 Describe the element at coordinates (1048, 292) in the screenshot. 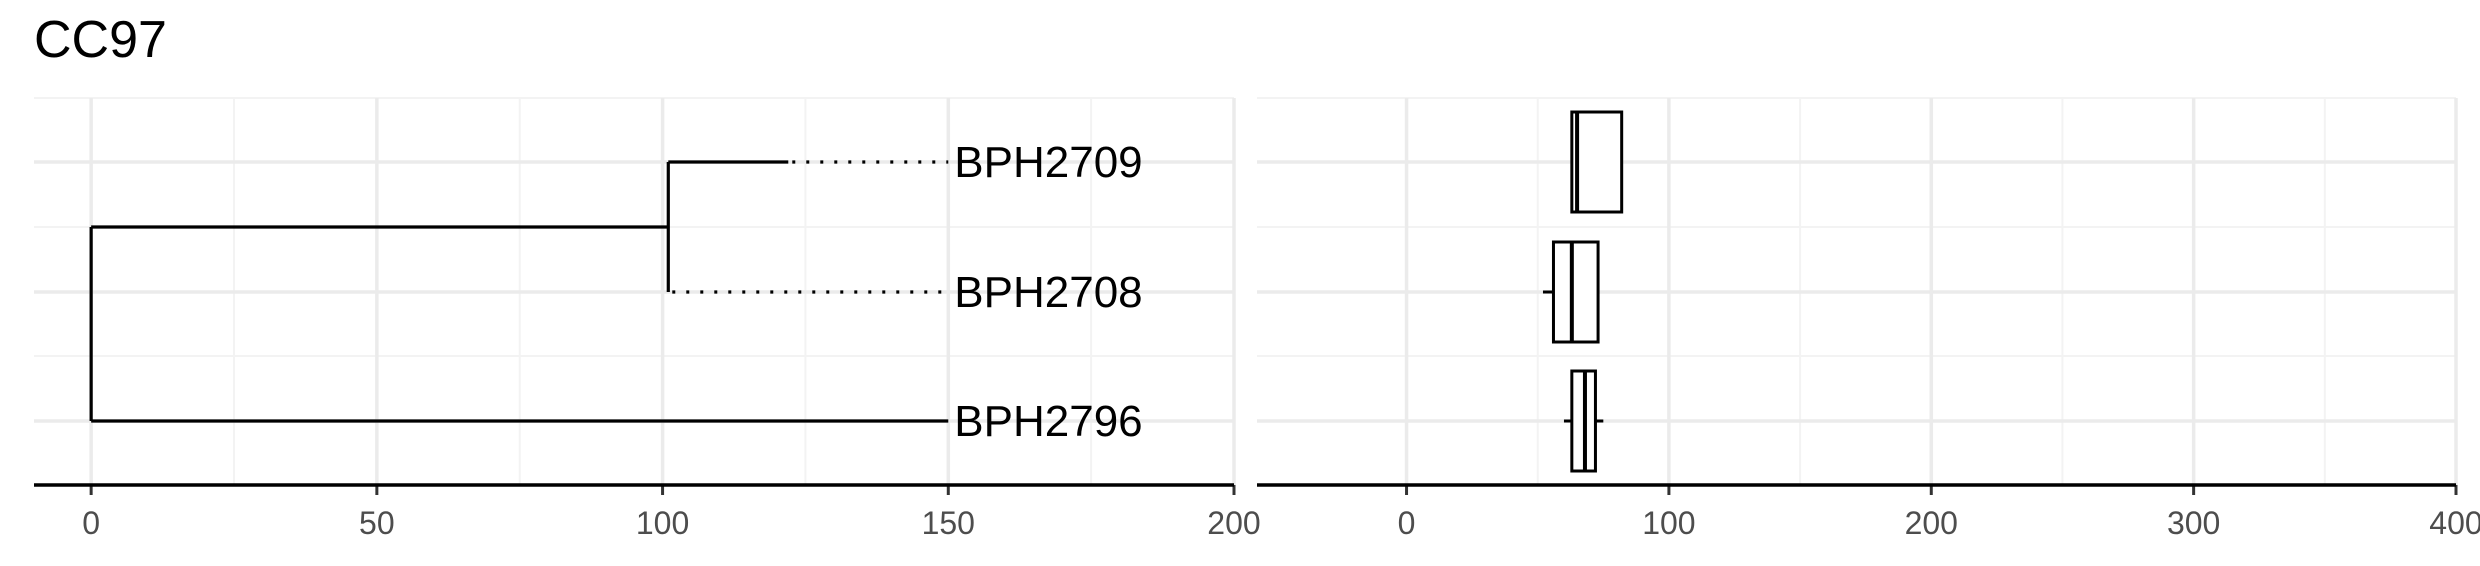

I see `tip-label: BPH2708` at that location.